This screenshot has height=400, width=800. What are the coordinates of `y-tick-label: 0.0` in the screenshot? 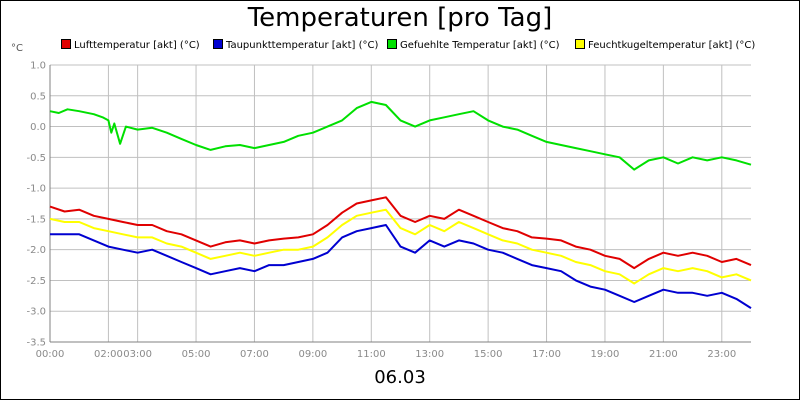 It's located at (38, 127).